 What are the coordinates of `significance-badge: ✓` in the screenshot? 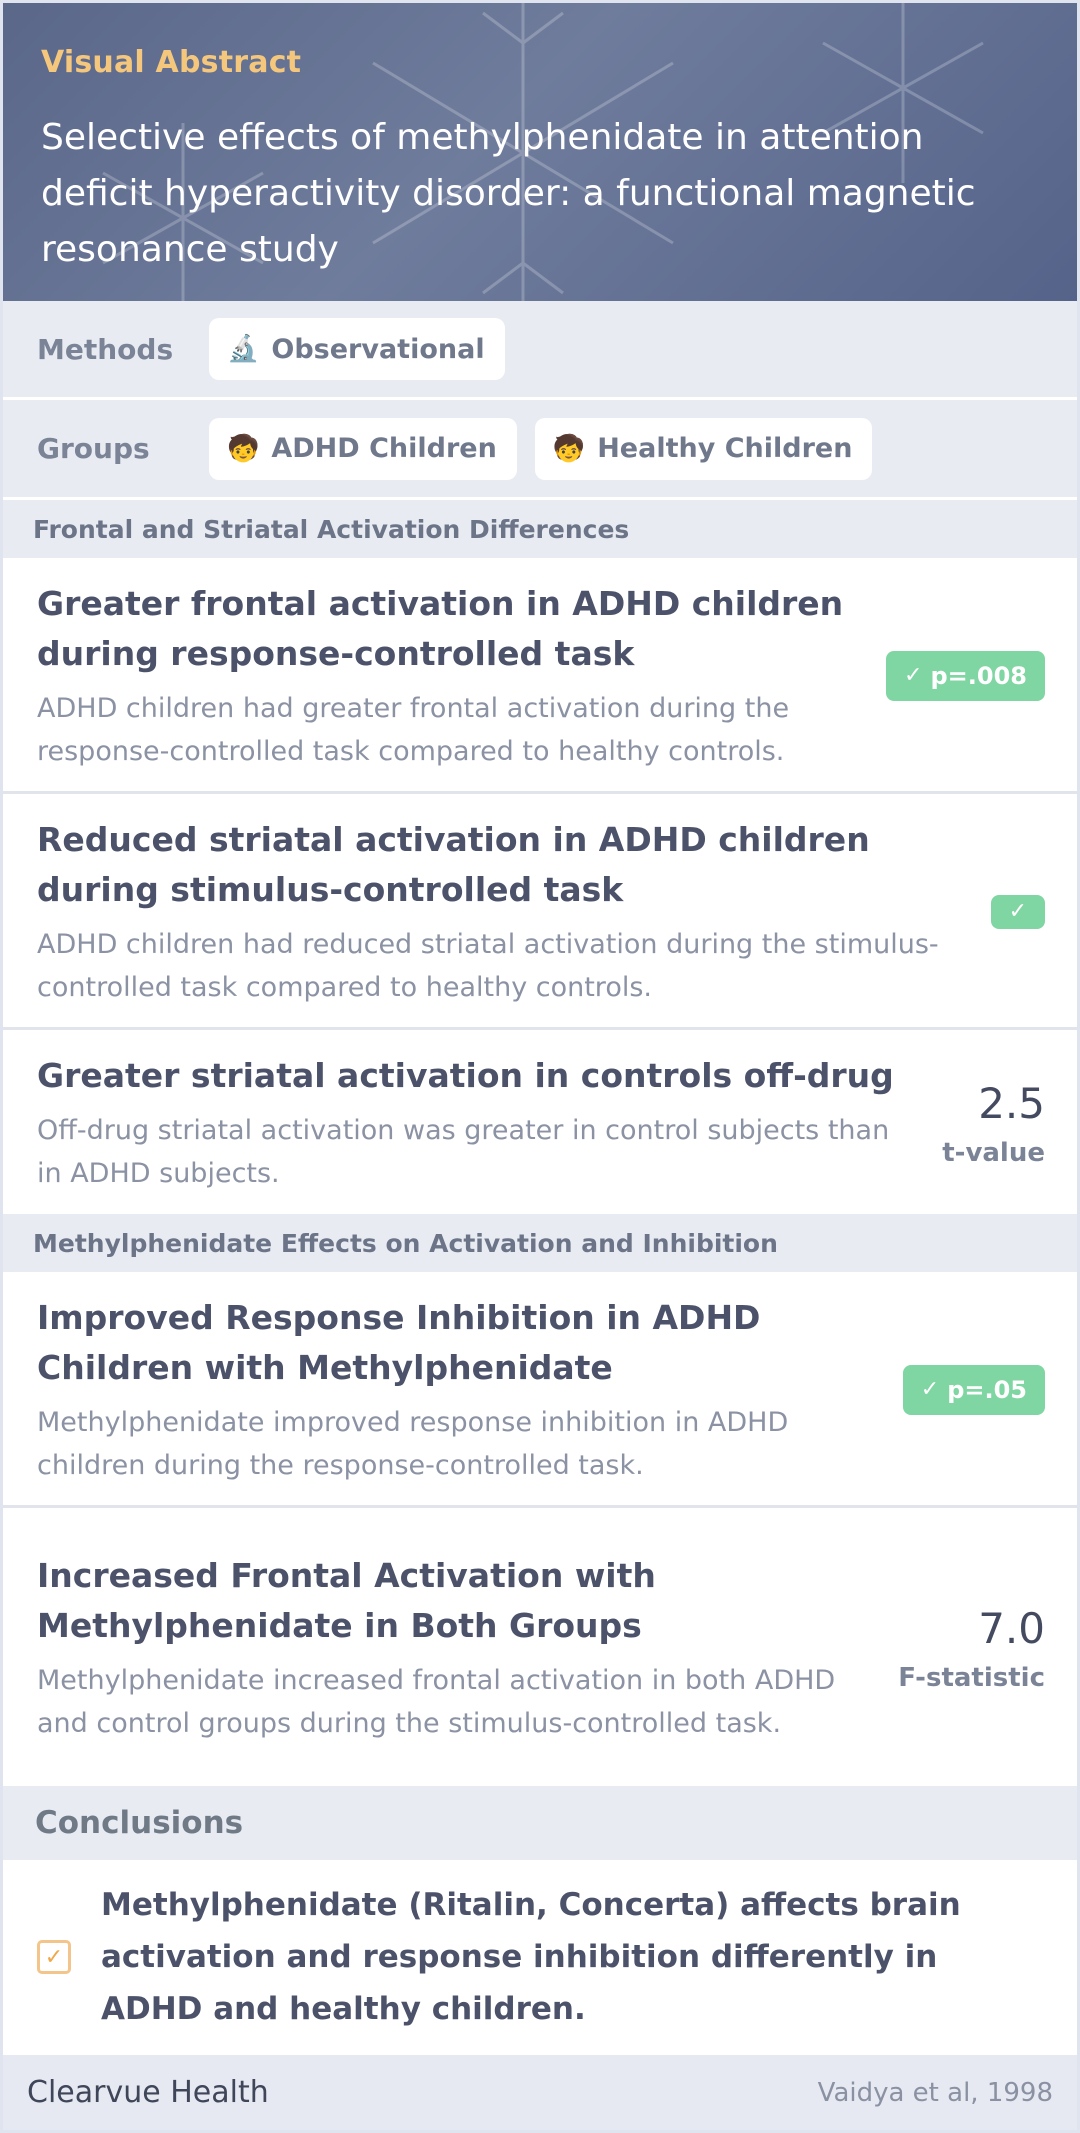 It's located at (1017, 911).